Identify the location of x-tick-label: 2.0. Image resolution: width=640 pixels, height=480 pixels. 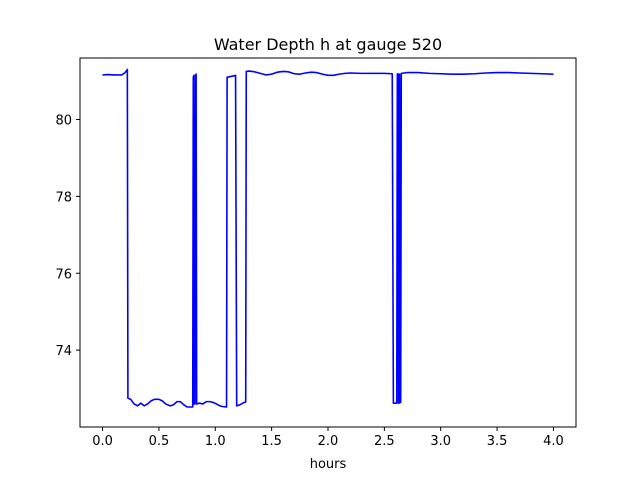
(328, 441).